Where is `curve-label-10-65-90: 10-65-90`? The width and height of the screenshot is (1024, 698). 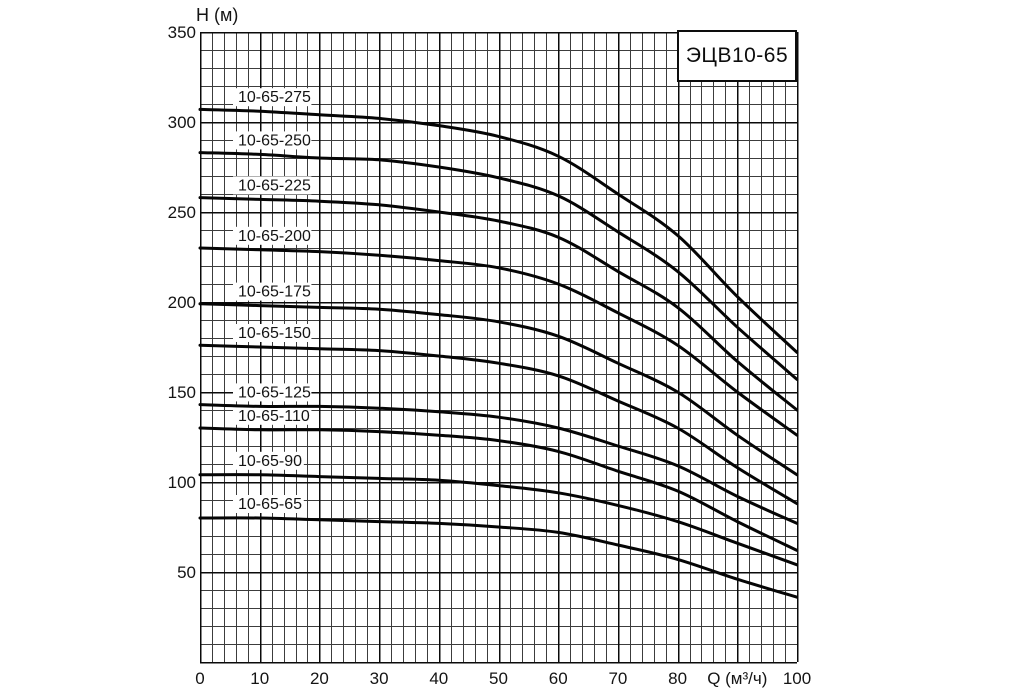 curve-label-10-65-90: 10-65-90 is located at coordinates (270, 461).